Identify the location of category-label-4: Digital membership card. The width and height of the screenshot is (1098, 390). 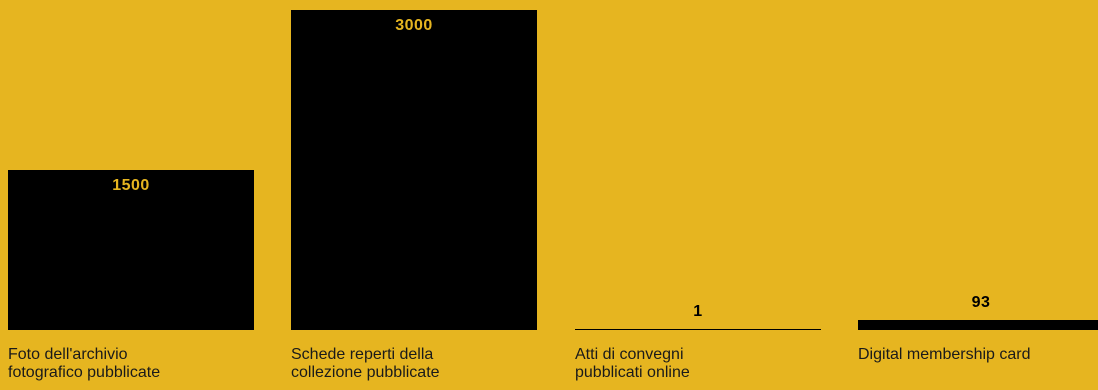
(944, 354).